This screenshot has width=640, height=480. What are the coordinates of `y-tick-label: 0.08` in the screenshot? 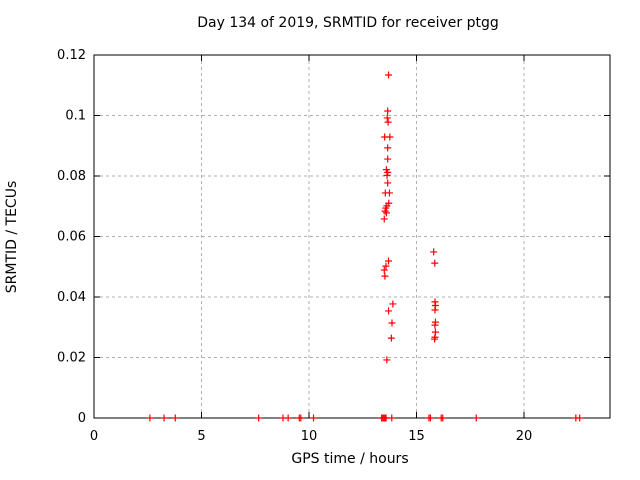 It's located at (71, 176).